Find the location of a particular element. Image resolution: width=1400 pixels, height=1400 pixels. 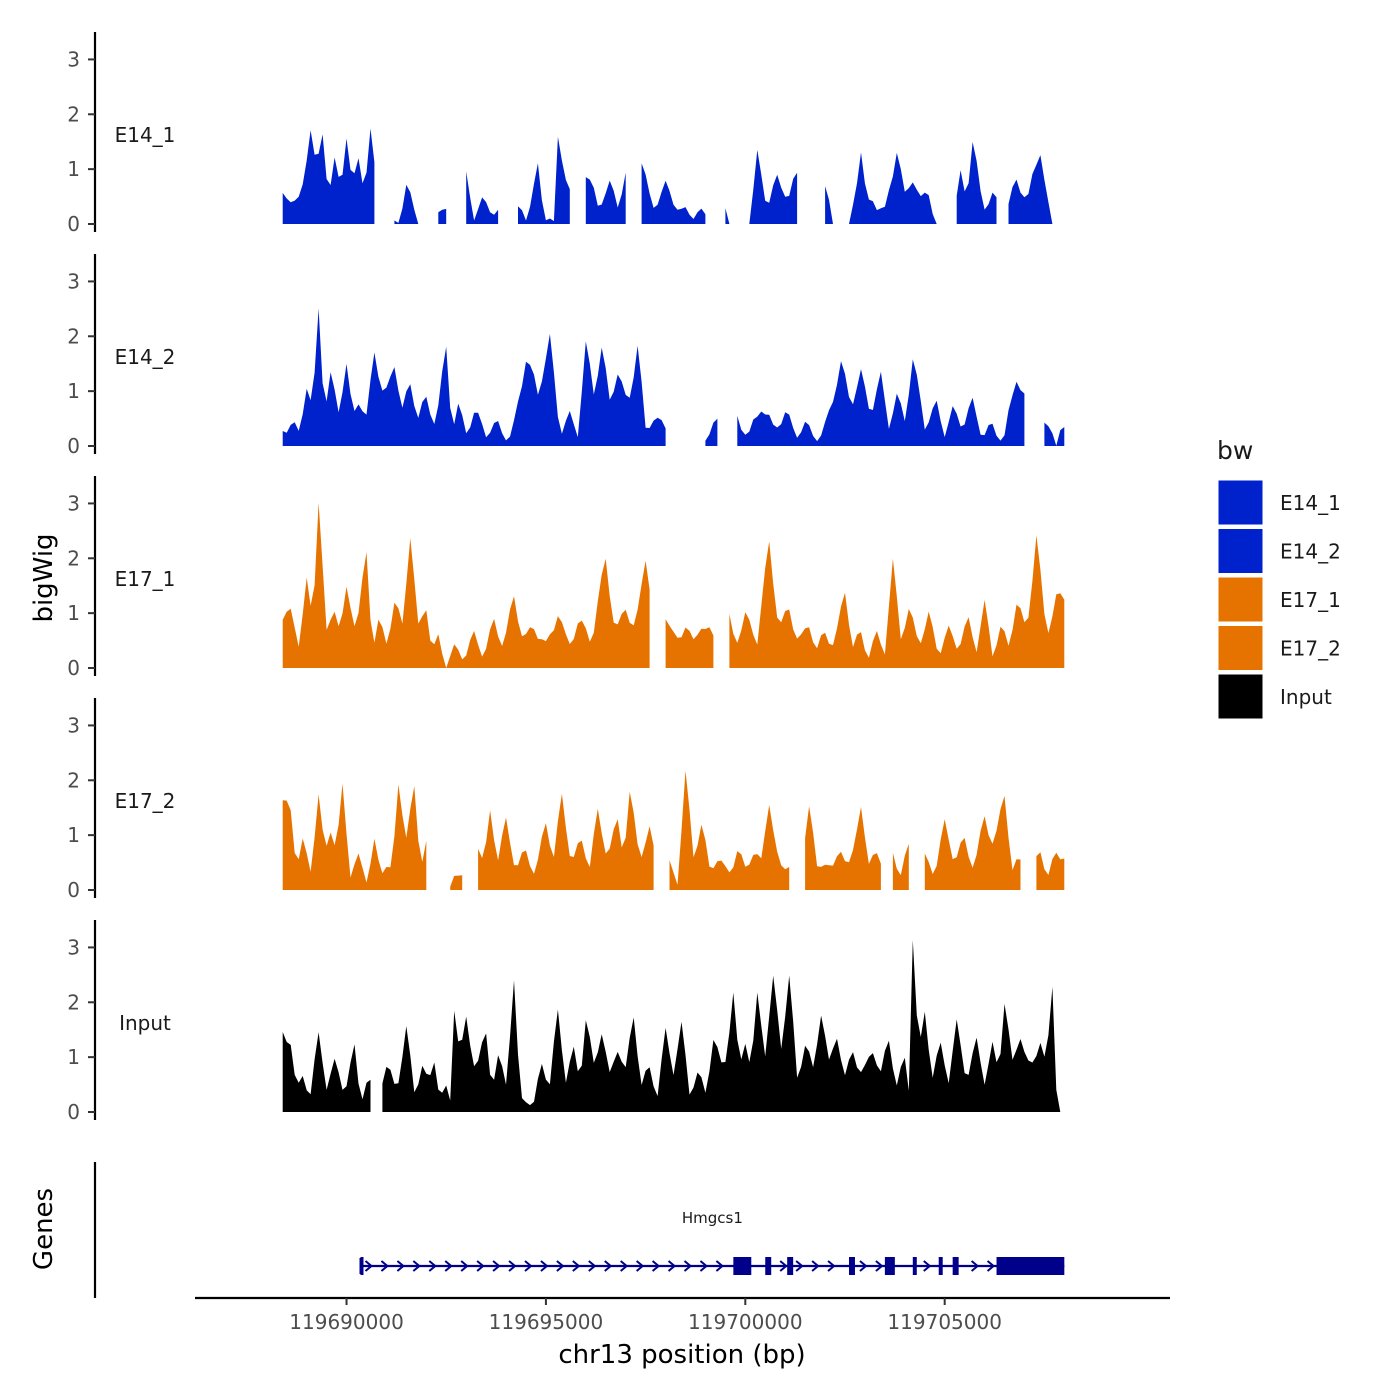

legend-label-e14-1: E14_1 is located at coordinates (1310, 503).